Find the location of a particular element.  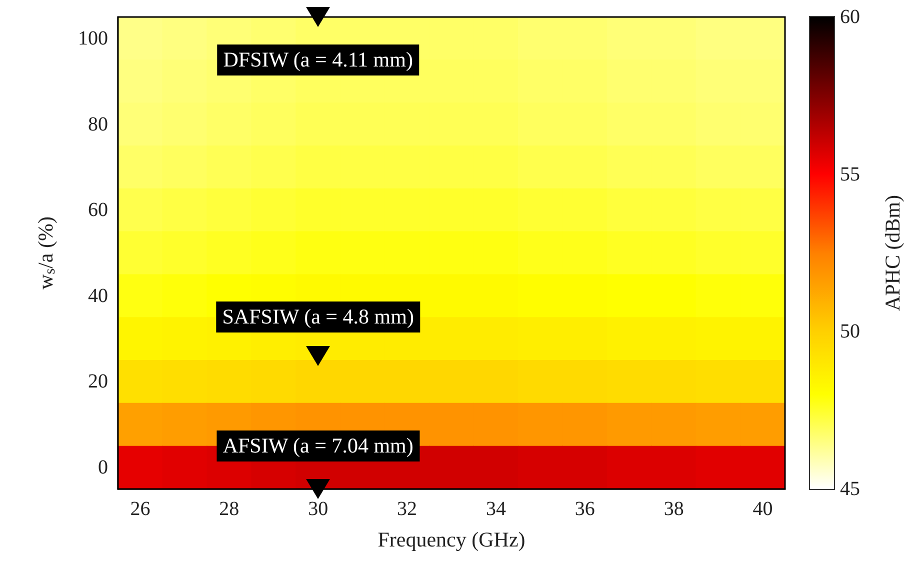

x-tick-label: 32 is located at coordinates (407, 509).